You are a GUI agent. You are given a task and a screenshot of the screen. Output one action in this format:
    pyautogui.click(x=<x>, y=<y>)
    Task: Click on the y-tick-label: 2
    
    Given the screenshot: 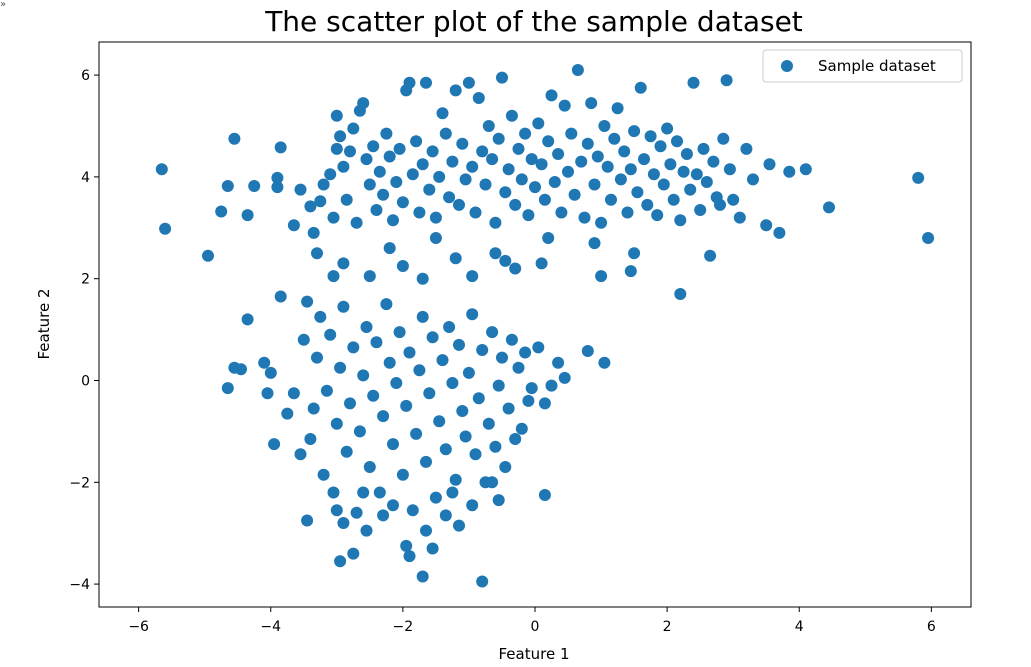 What is the action you would take?
    pyautogui.click(x=85, y=280)
    